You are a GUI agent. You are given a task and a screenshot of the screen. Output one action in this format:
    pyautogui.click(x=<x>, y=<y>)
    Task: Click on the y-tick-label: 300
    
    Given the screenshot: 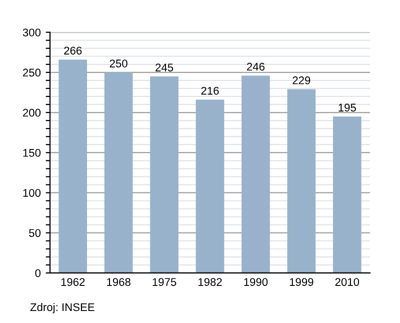 What is the action you would take?
    pyautogui.click(x=31, y=32)
    